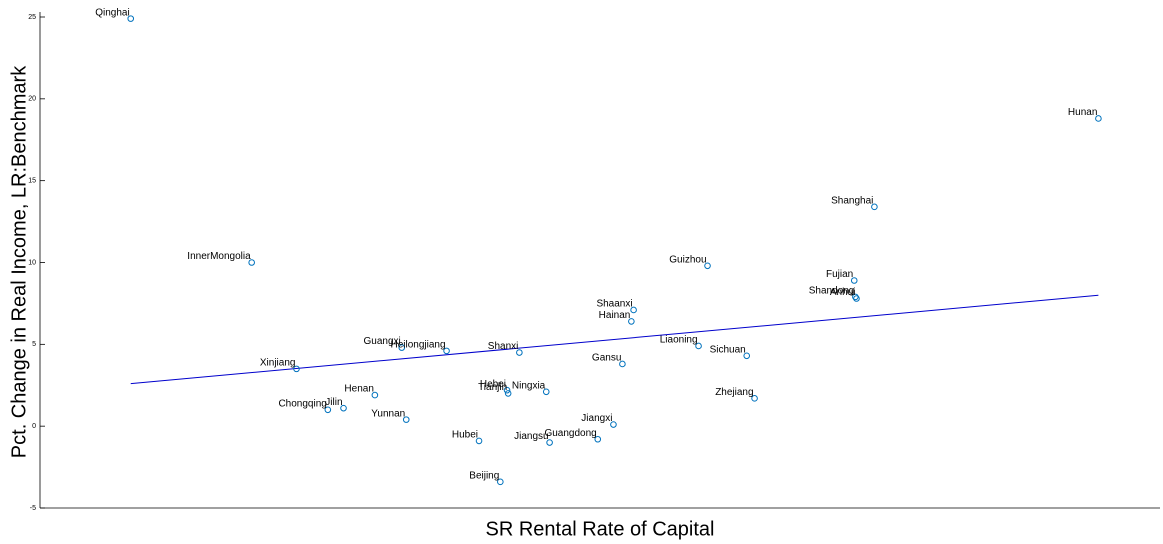 This screenshot has height=544, width=1163. Describe the element at coordinates (19, 261) in the screenshot. I see `y-axis-label: Pct. Change in Real Income, LR:Benchmark` at that location.